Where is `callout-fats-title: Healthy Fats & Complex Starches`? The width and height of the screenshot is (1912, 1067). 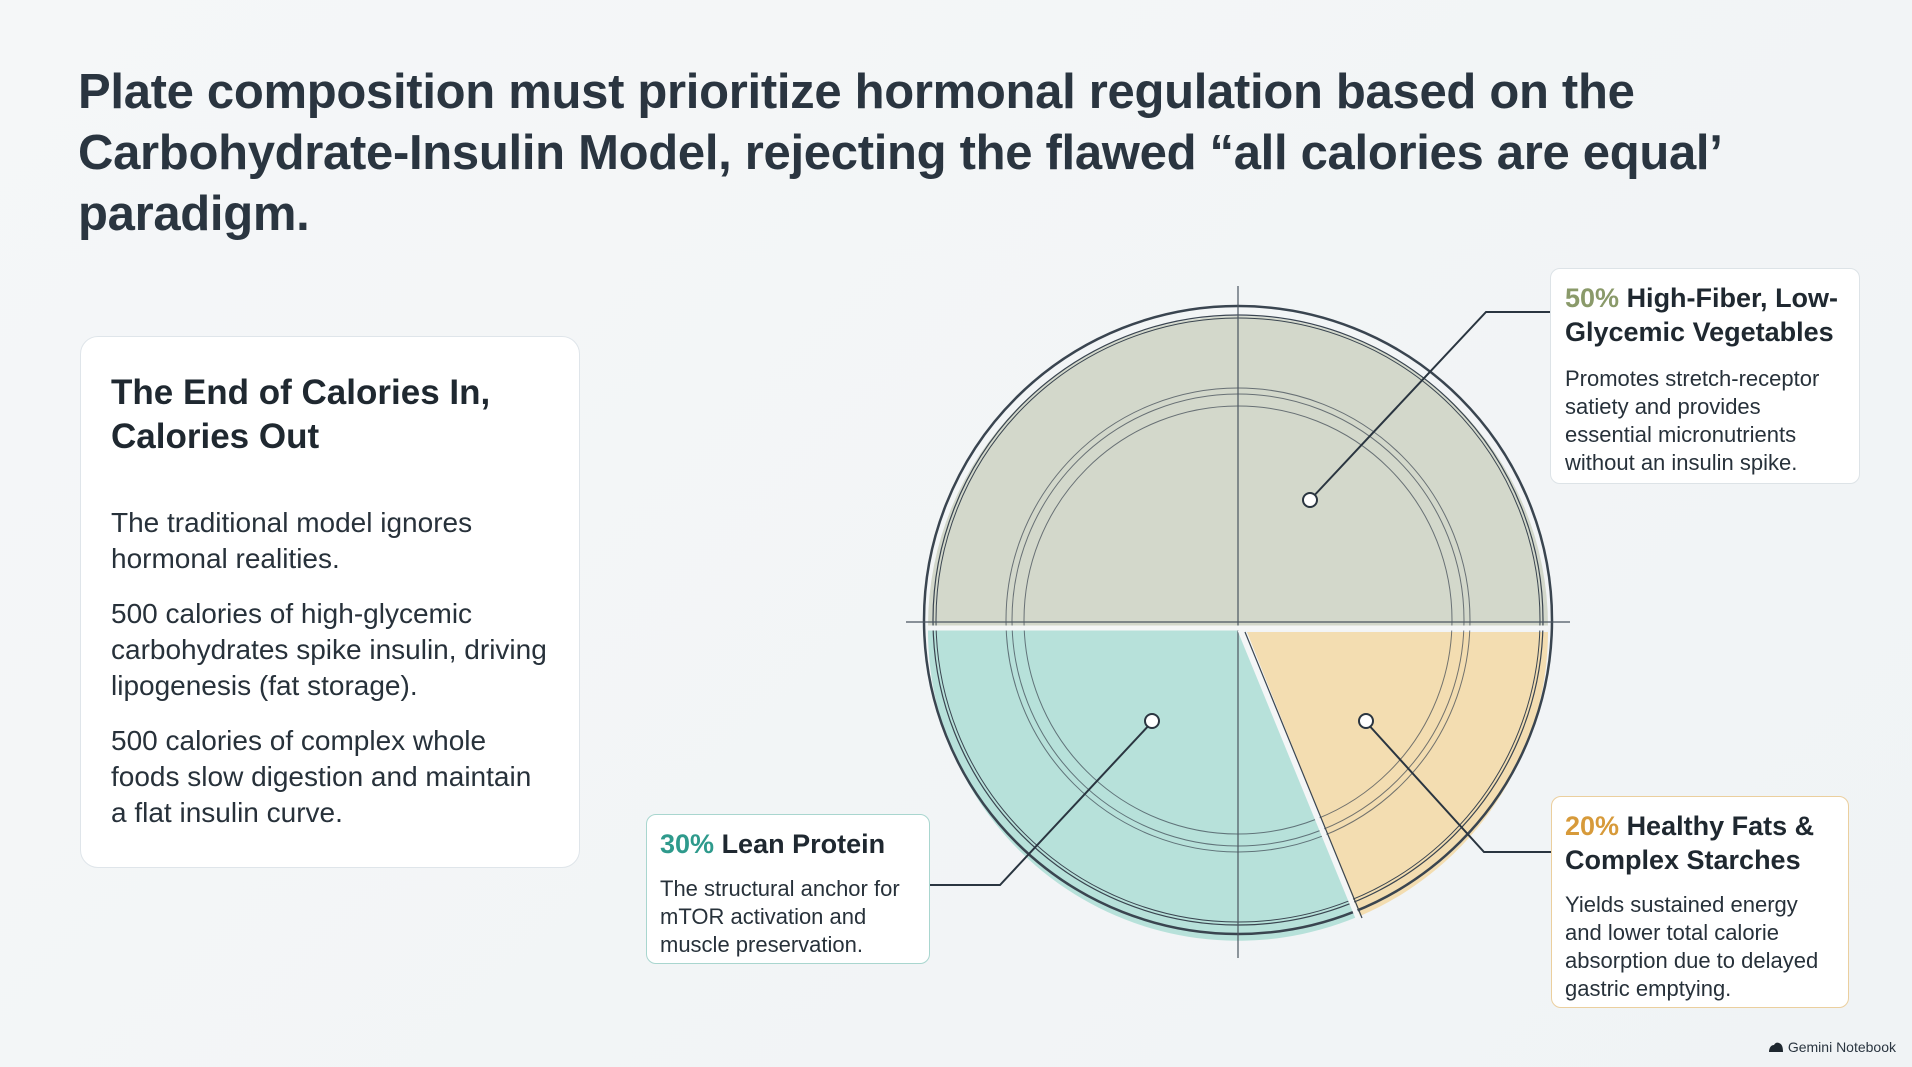 callout-fats-title: Healthy Fats & Complex Starches is located at coordinates (1690, 843).